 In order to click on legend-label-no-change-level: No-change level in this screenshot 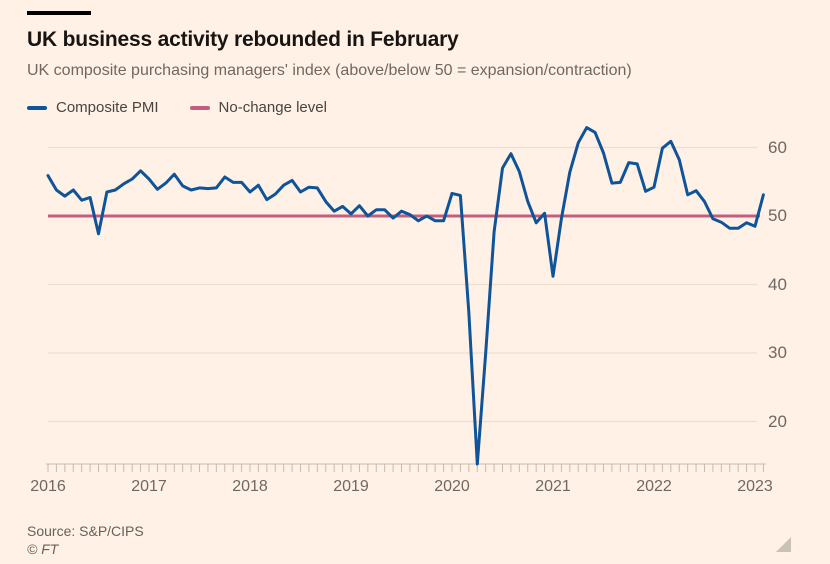, I will do `click(272, 107)`.